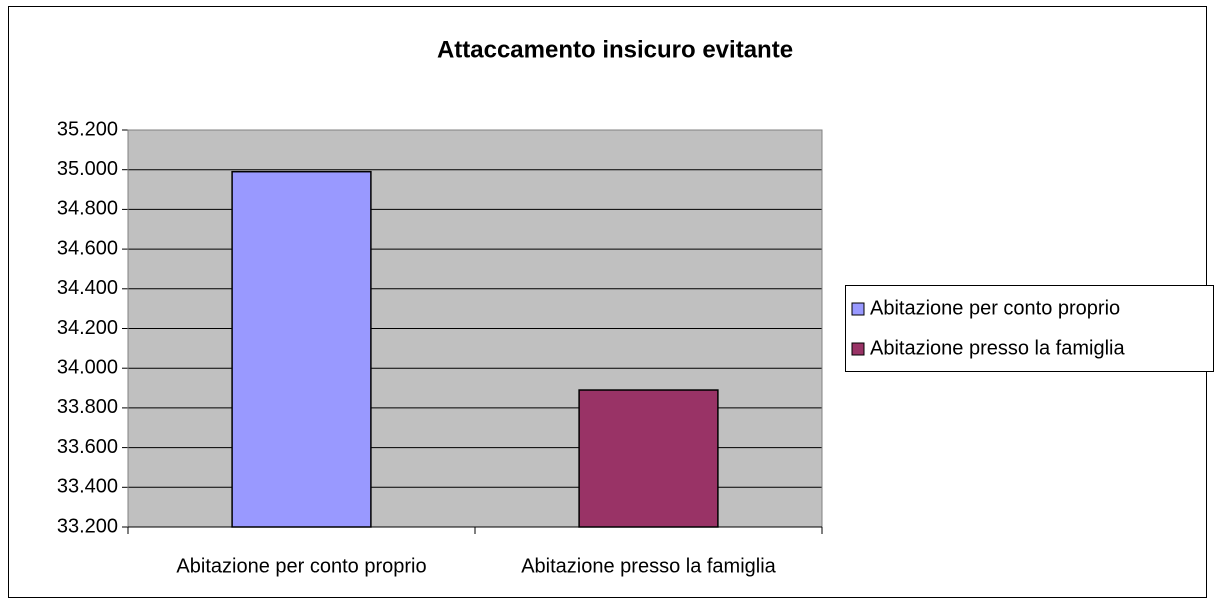 This screenshot has width=1215, height=606. What do you see at coordinates (87, 407) in the screenshot?
I see `y-tick-label: 33.800` at bounding box center [87, 407].